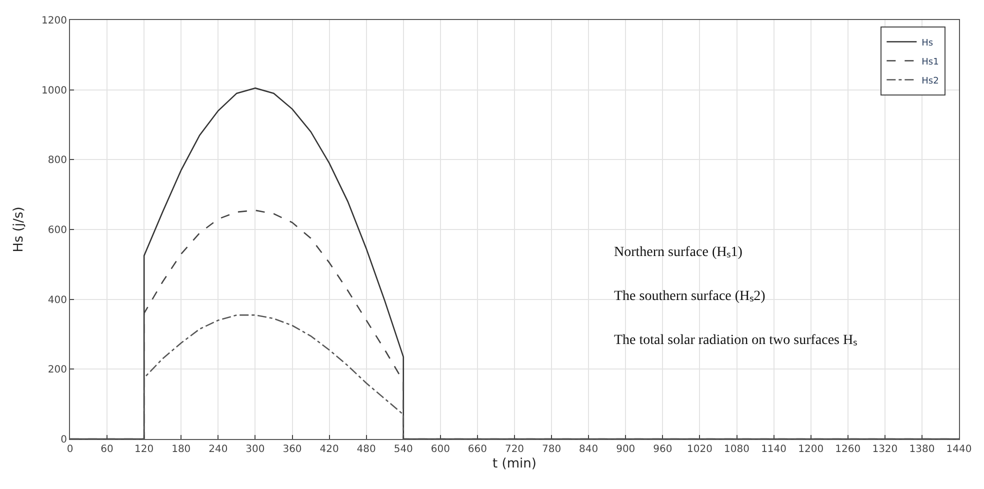 The height and width of the screenshot is (489, 984). I want to click on legend-label: Hs2, so click(930, 81).